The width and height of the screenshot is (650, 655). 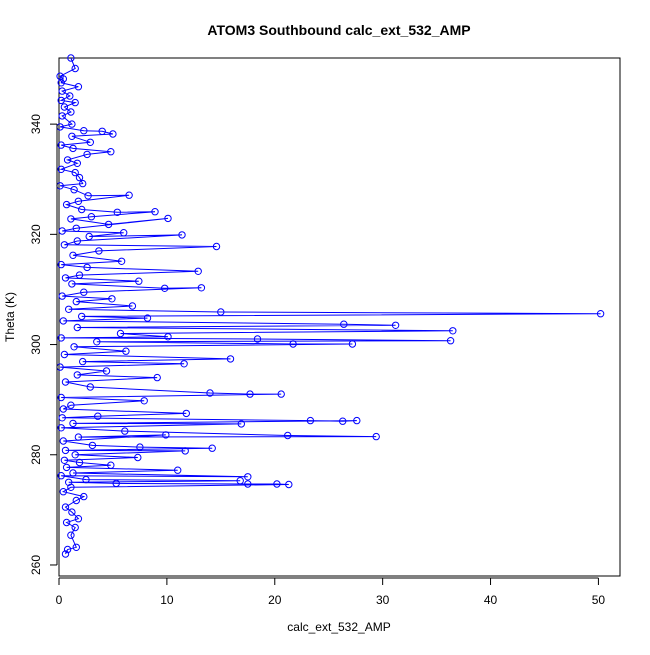 What do you see at coordinates (338, 30) in the screenshot?
I see `chart-title: ATOM3 Southbound calc_ext_532_AMP` at bounding box center [338, 30].